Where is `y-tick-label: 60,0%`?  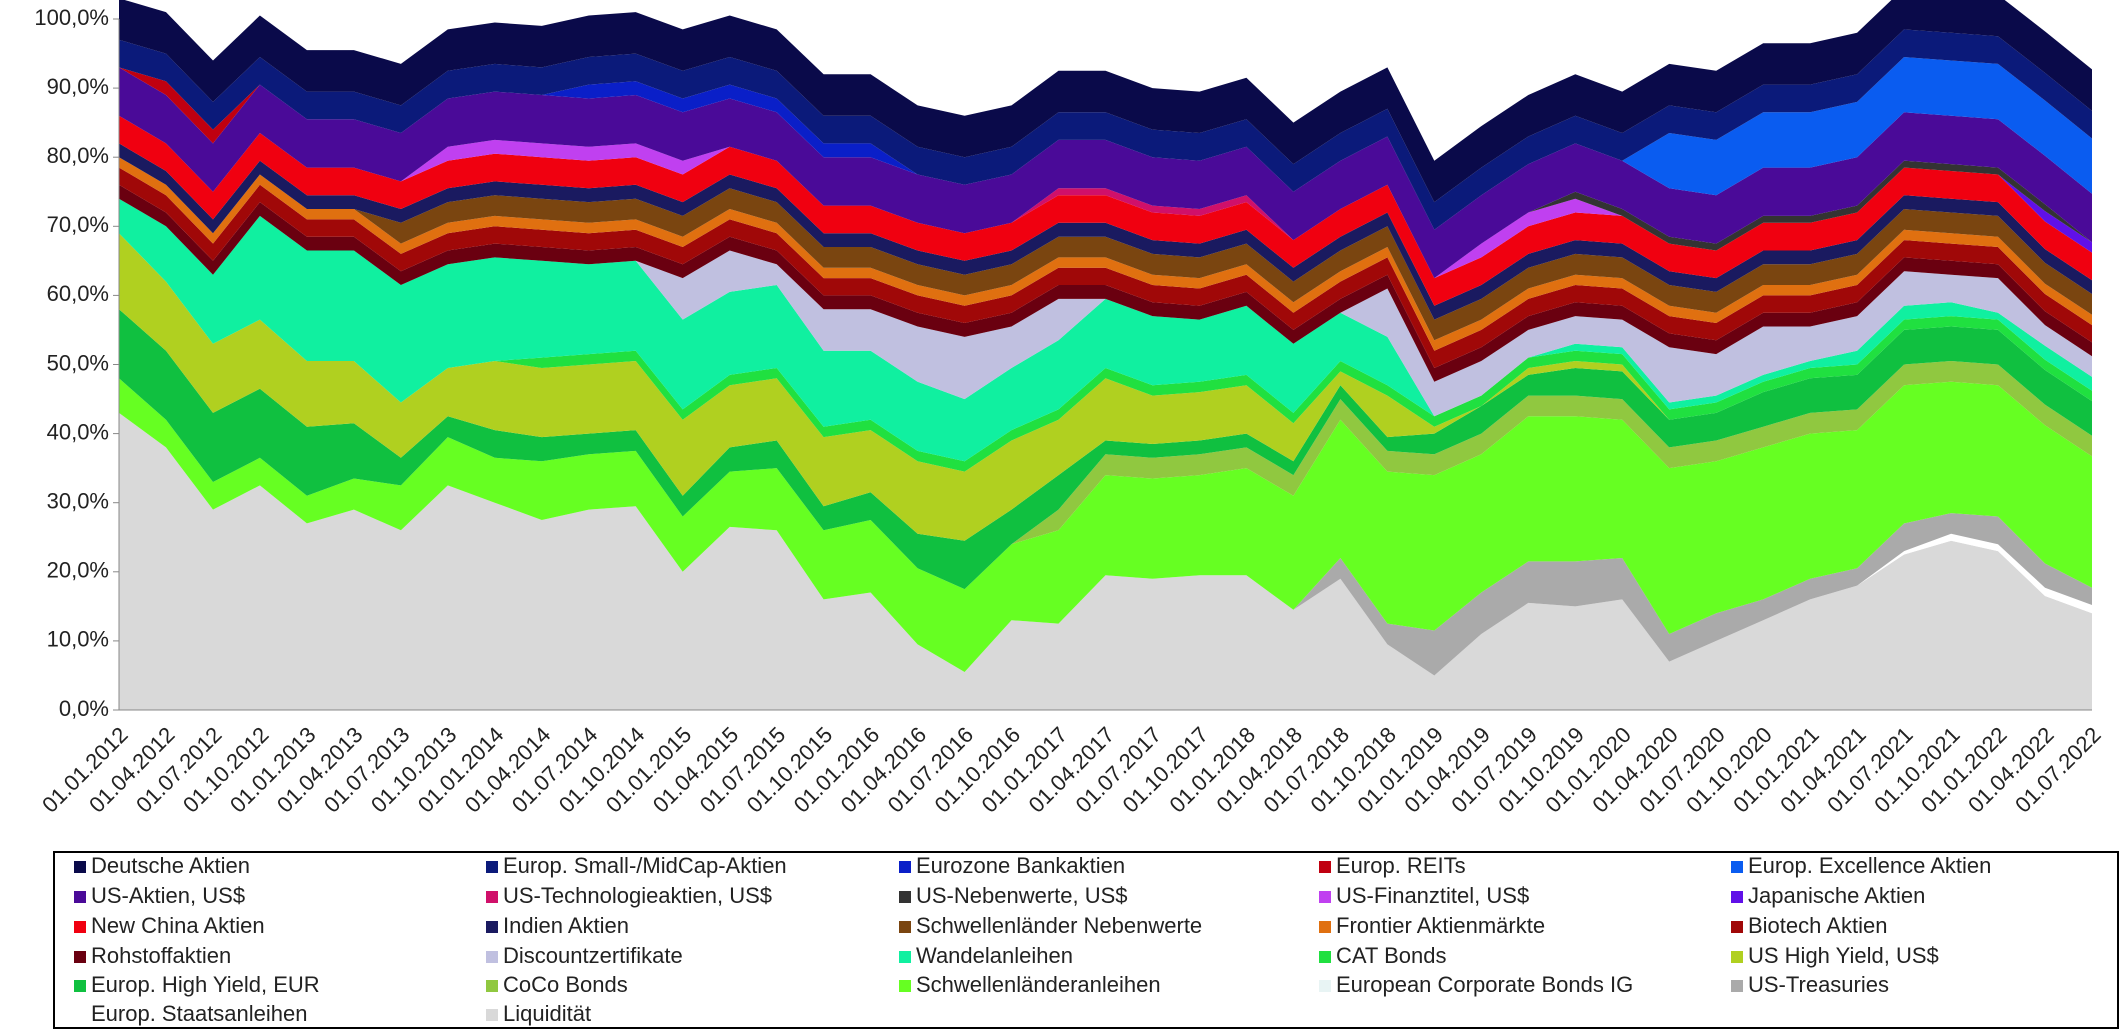 y-tick-label: 60,0% is located at coordinates (78, 293).